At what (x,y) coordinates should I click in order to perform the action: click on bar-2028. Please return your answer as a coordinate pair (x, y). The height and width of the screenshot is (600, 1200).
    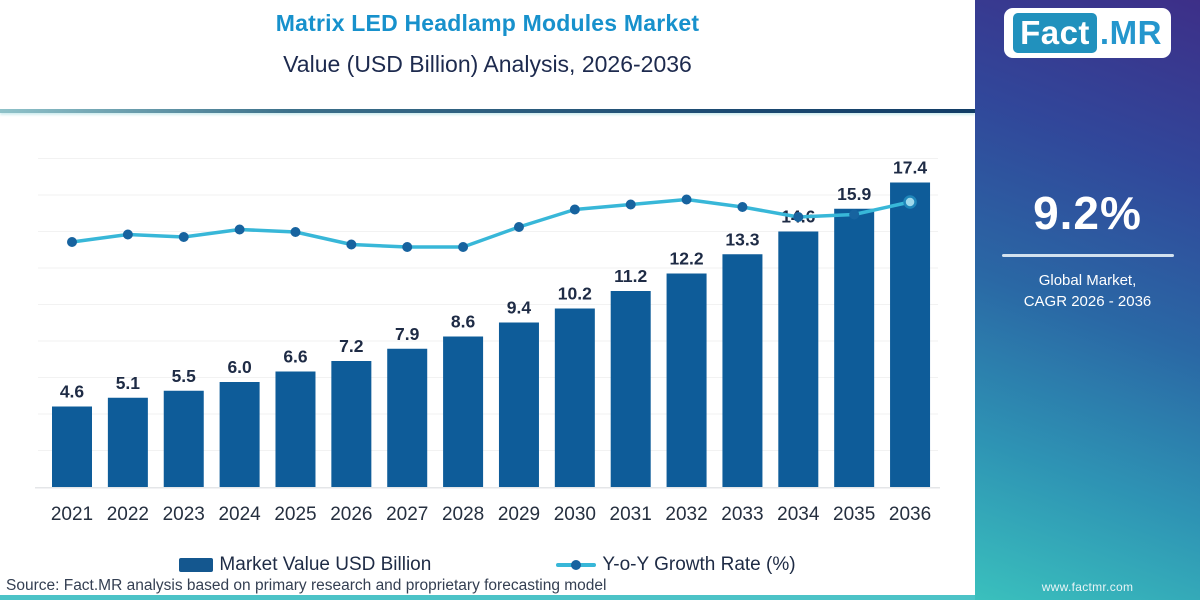
    Looking at the image, I should click on (463, 411).